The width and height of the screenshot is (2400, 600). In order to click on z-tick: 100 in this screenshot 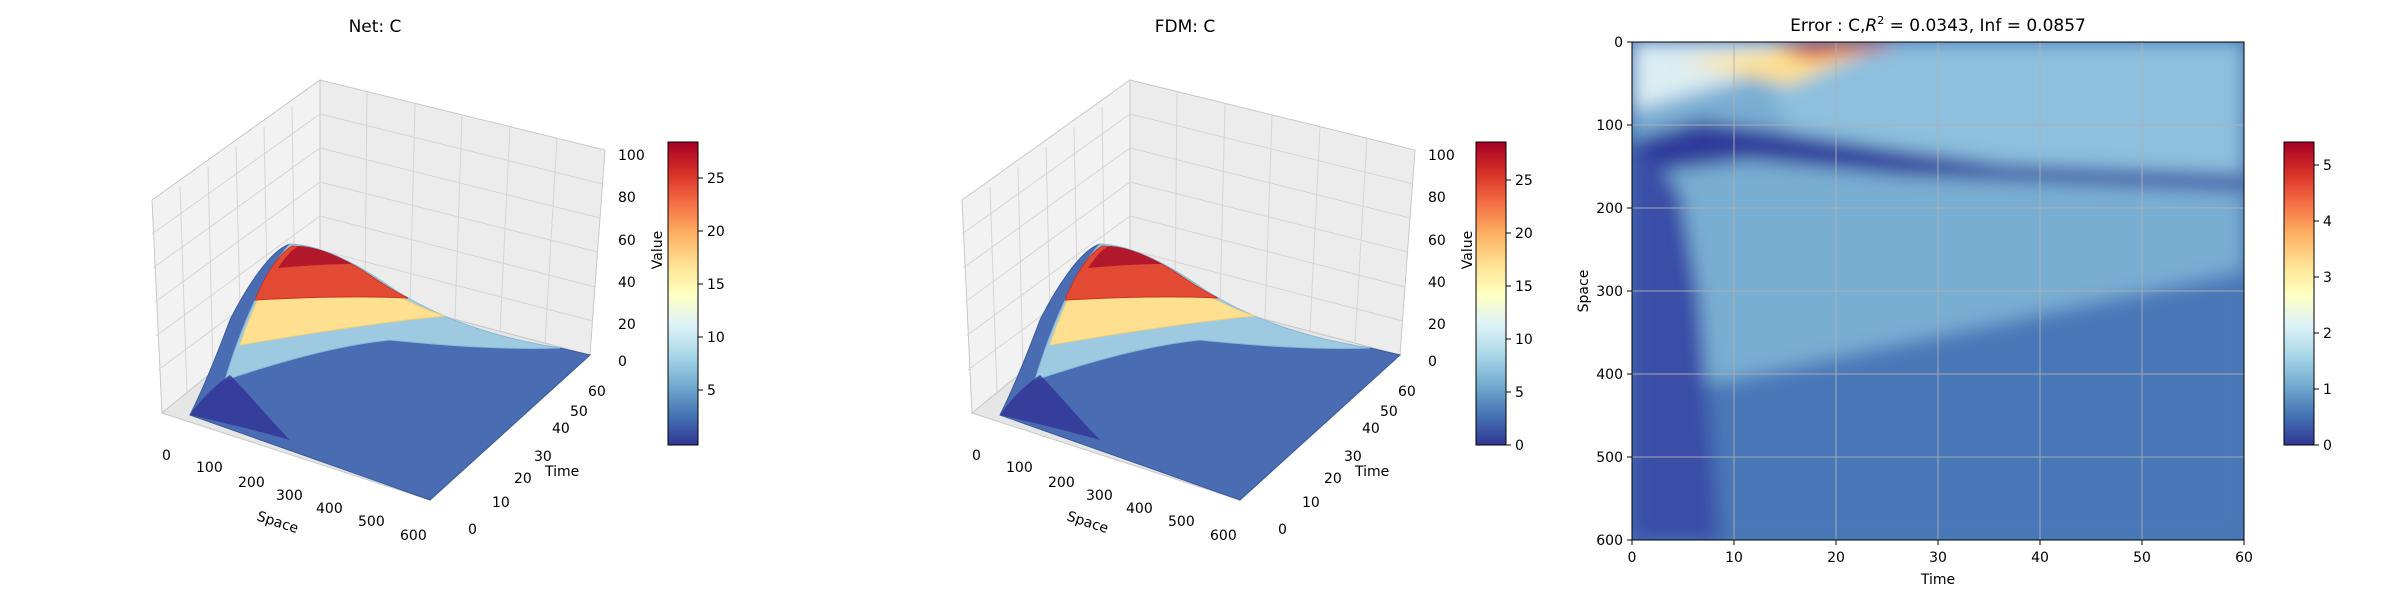, I will do `click(1441, 156)`.